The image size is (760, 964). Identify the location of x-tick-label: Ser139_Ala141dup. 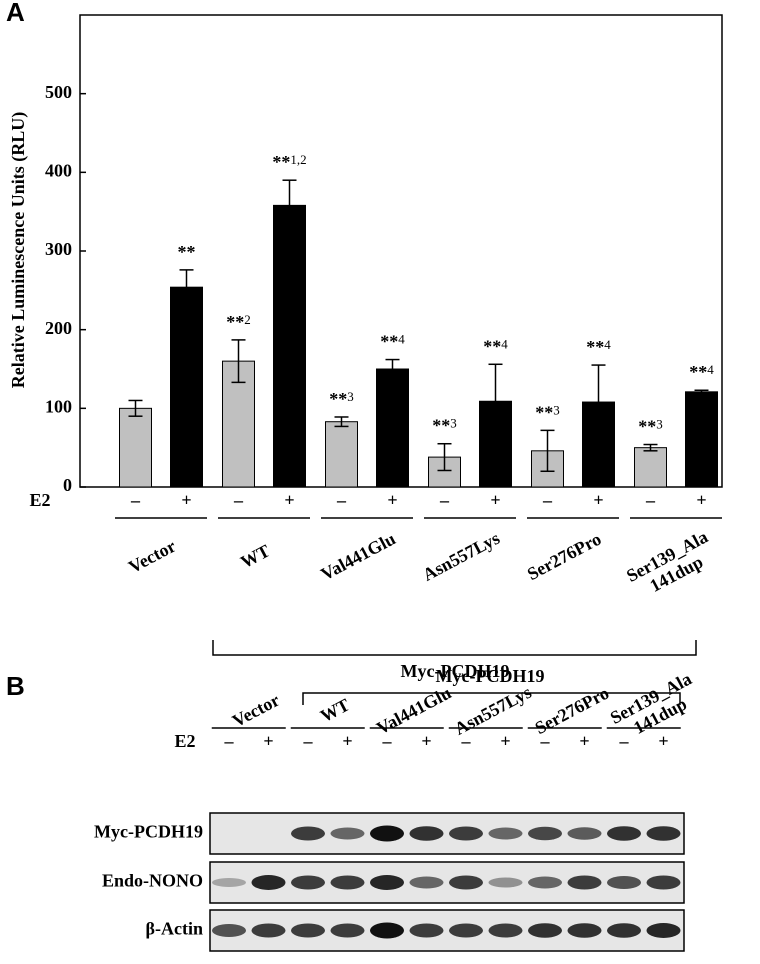
(671, 565).